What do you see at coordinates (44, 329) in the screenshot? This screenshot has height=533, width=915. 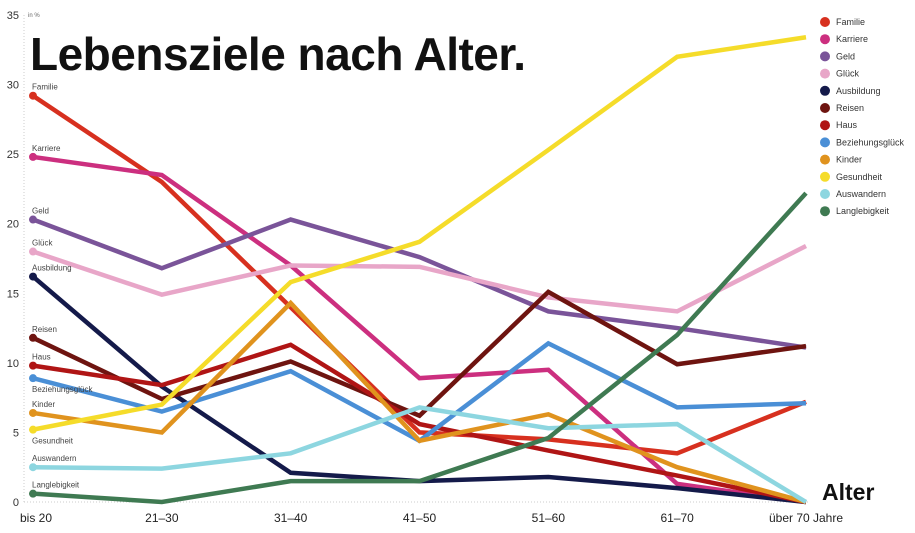 I see `series-label: Reisen` at bounding box center [44, 329].